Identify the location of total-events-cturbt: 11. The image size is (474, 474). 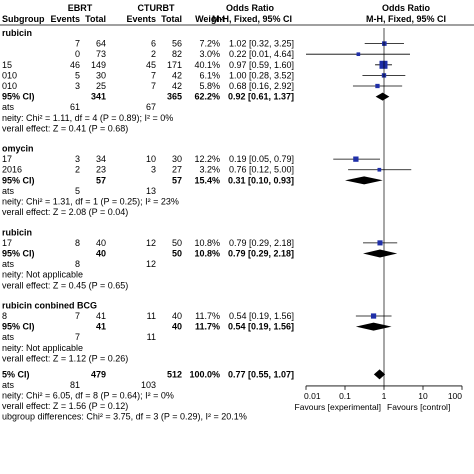
(151, 337).